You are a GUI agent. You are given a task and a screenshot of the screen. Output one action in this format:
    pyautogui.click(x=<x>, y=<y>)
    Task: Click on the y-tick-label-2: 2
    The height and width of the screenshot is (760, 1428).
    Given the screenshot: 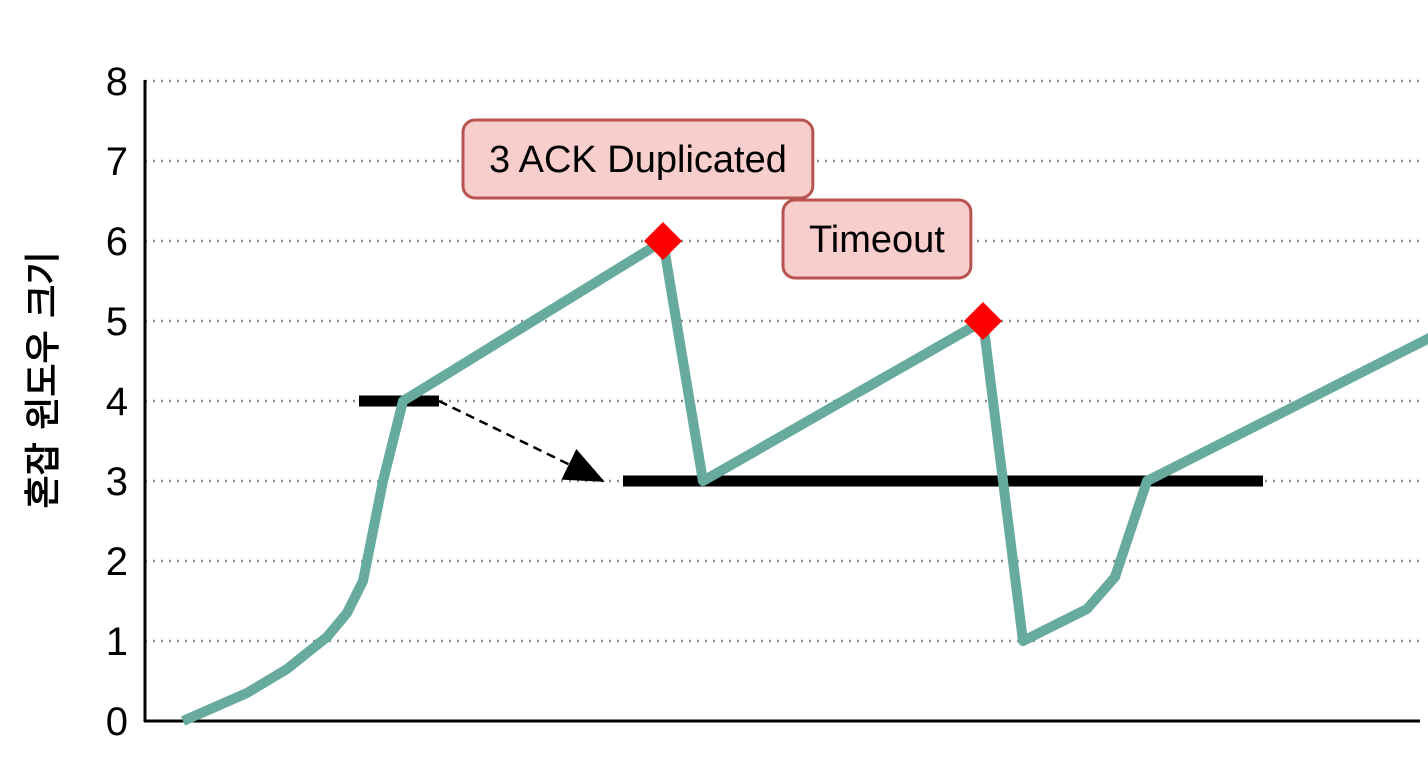 What is the action you would take?
    pyautogui.click(x=117, y=562)
    